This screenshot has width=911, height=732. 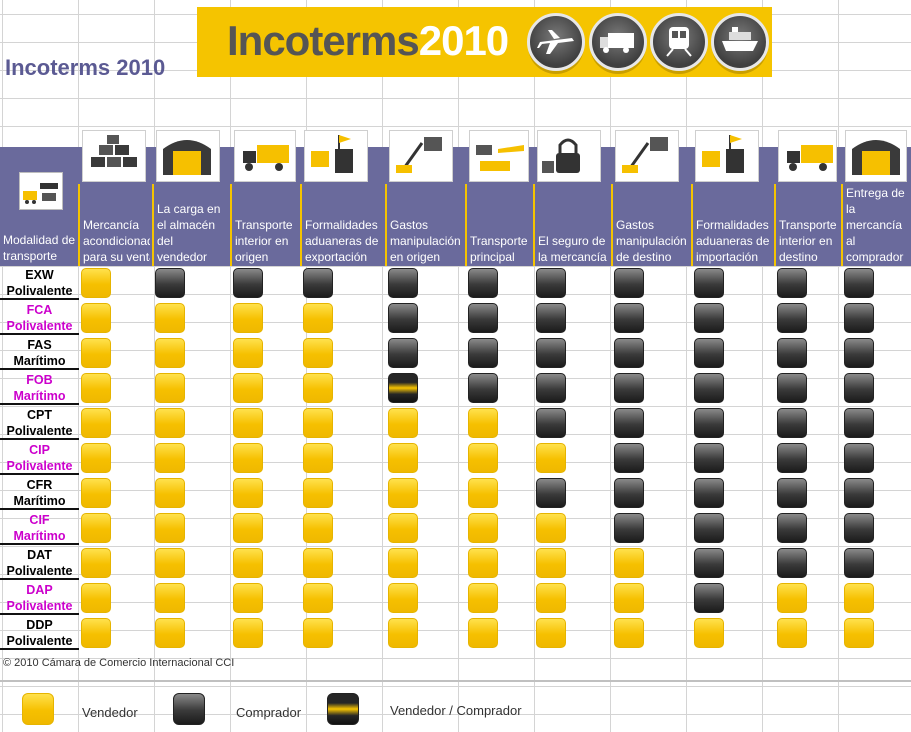 What do you see at coordinates (39, 633) in the screenshot?
I see `incoterm-label: DDP Polivalente` at bounding box center [39, 633].